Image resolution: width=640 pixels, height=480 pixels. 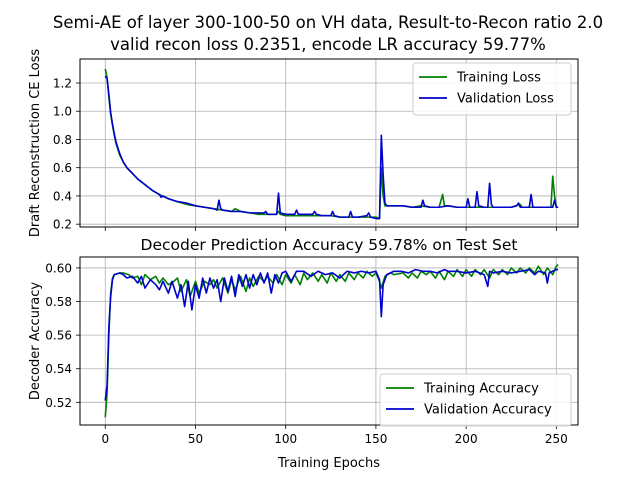 What do you see at coordinates (285, 439) in the screenshot?
I see `accuracy-x-tick-label-100: 100` at bounding box center [285, 439].